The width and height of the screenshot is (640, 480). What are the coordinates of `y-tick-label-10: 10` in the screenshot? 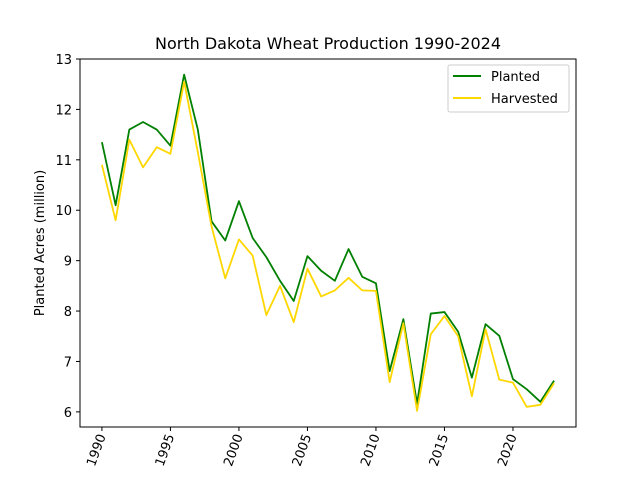 It's located at (63, 211).